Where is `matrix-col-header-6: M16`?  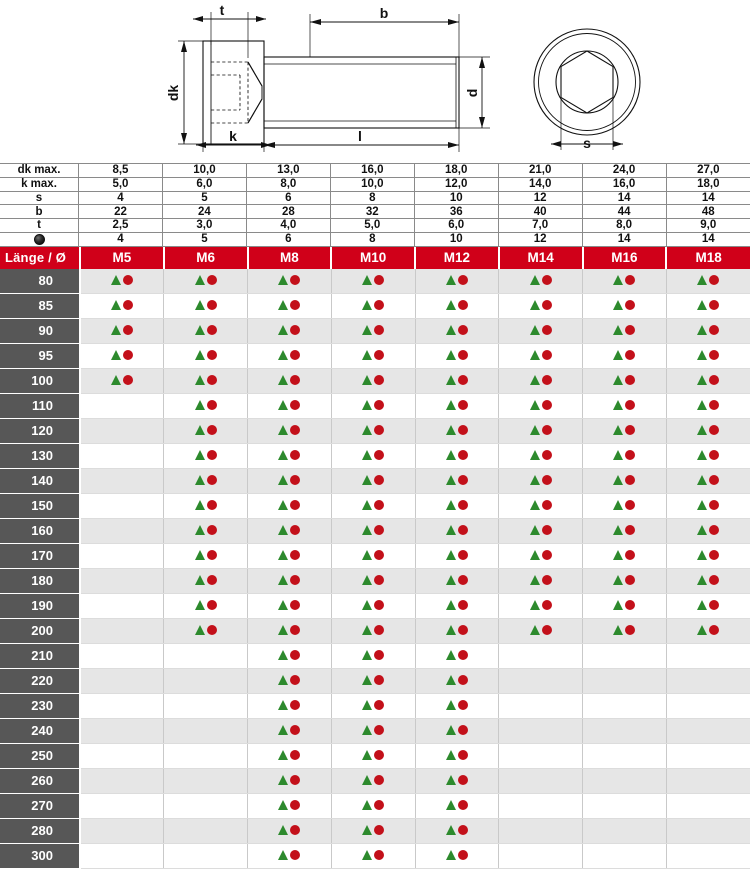
matrix-col-header-6: M16 is located at coordinates (625, 257).